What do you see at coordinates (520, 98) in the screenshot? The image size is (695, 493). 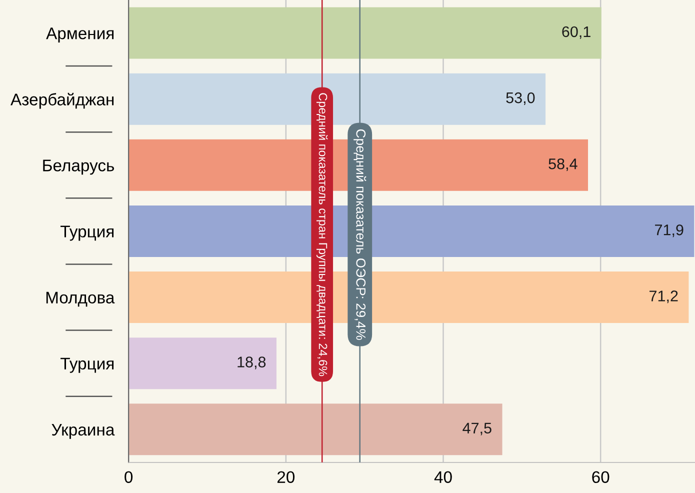 I see `data-label: 53,0` at bounding box center [520, 98].